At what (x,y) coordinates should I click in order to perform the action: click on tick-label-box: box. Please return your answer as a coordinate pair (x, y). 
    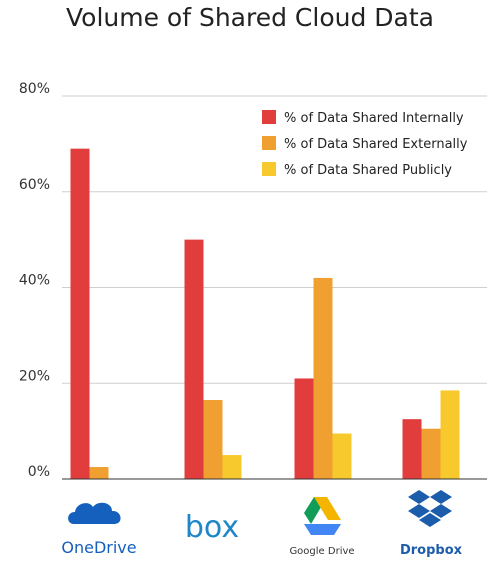
    Looking at the image, I should click on (212, 527).